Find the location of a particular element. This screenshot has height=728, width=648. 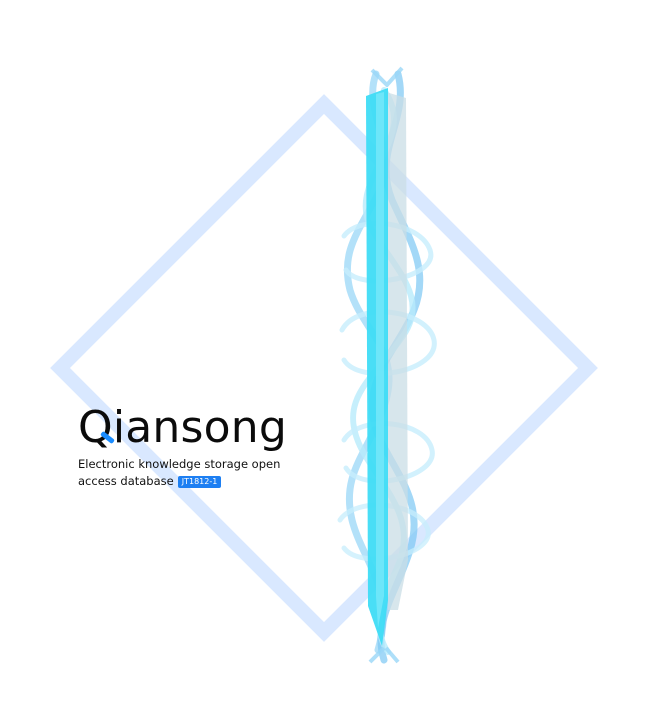

pillar-highlight is located at coordinates (380, 360).